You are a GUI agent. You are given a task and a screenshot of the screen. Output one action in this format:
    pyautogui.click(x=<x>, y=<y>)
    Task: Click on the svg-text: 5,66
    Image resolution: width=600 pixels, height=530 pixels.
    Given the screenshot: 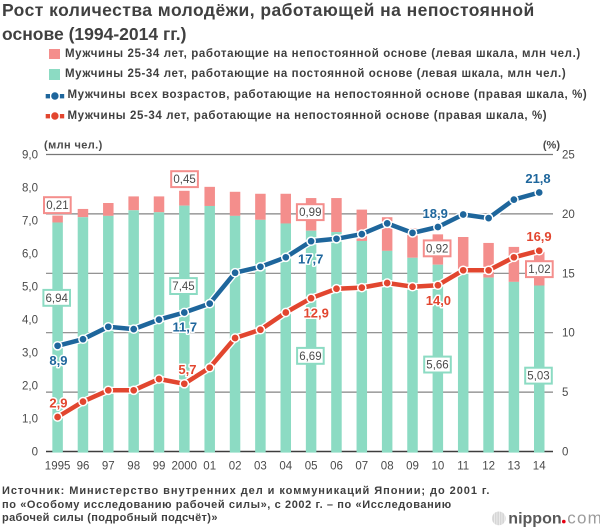 What is the action you would take?
    pyautogui.click(x=437, y=366)
    